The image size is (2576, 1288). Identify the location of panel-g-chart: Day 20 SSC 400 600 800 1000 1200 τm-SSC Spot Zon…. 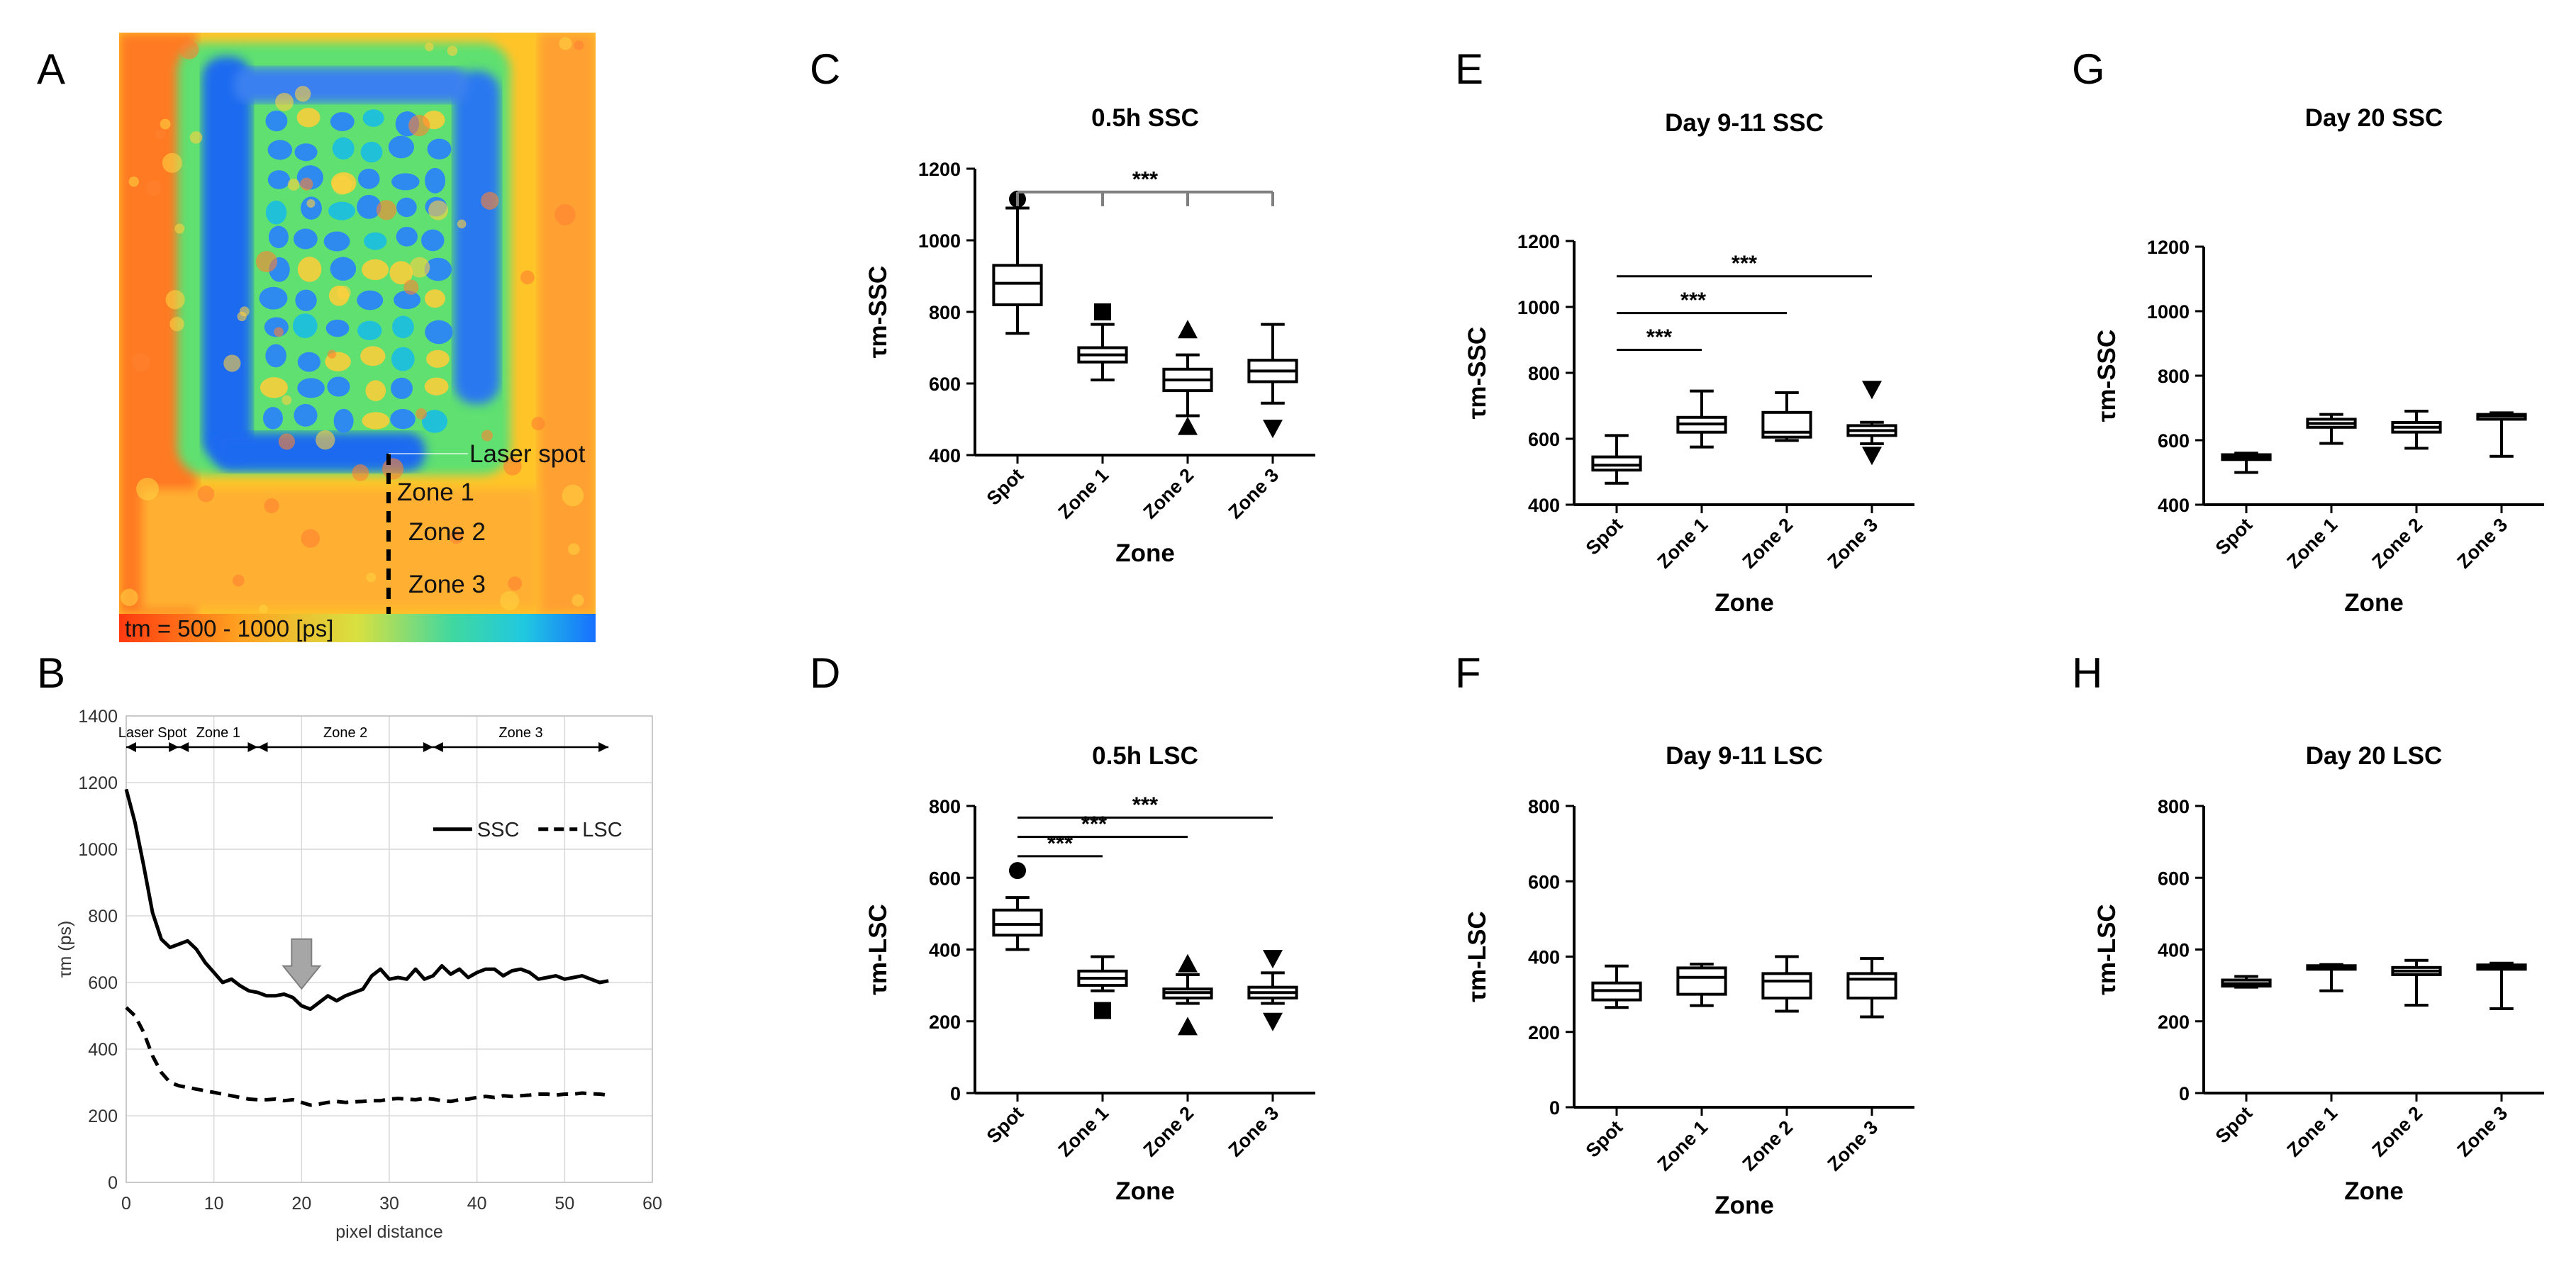
(2318, 361).